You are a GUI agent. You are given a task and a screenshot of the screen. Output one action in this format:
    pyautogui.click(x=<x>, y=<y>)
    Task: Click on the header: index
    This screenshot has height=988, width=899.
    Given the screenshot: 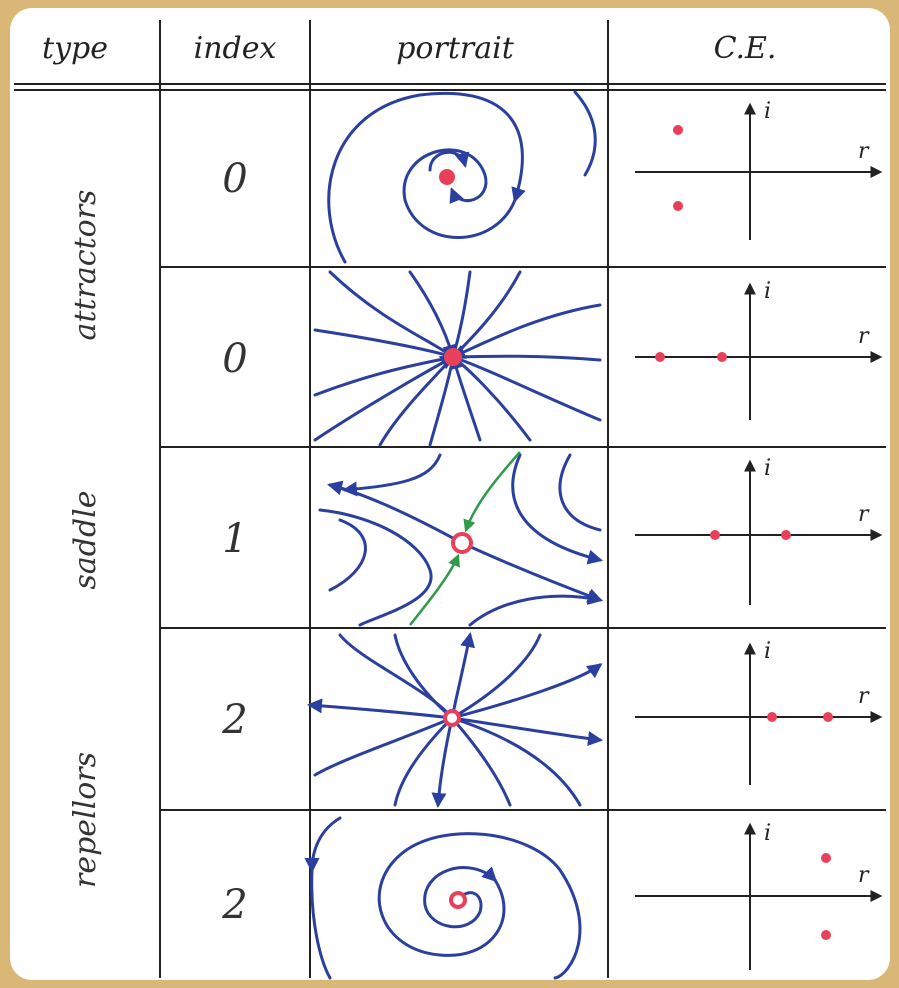 What is the action you would take?
    pyautogui.click(x=235, y=48)
    